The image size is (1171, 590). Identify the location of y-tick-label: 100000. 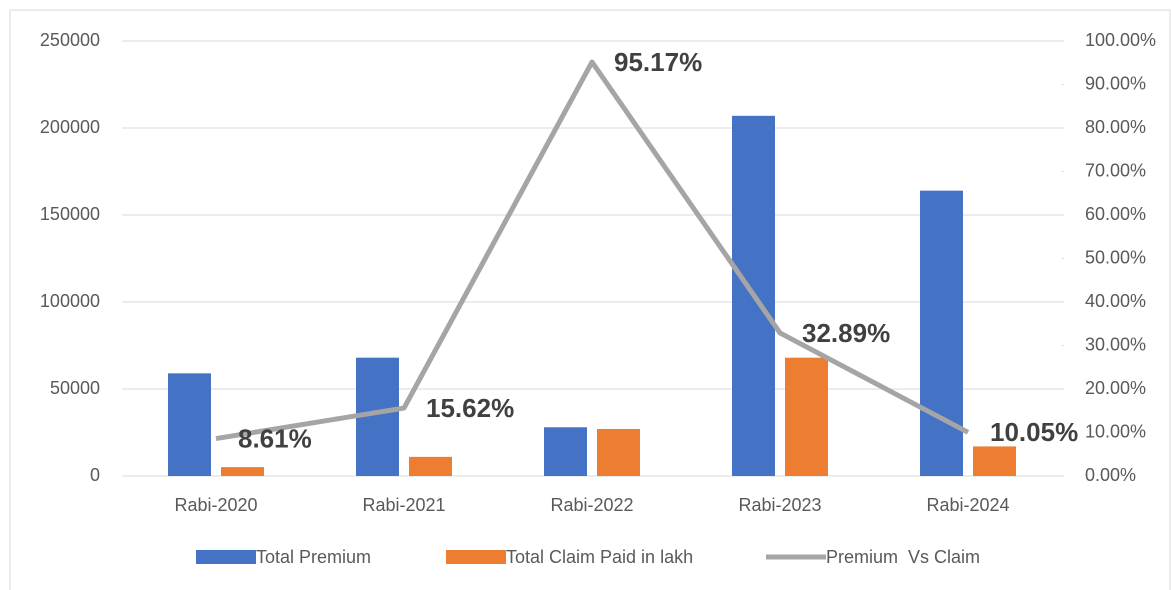
(70, 301).